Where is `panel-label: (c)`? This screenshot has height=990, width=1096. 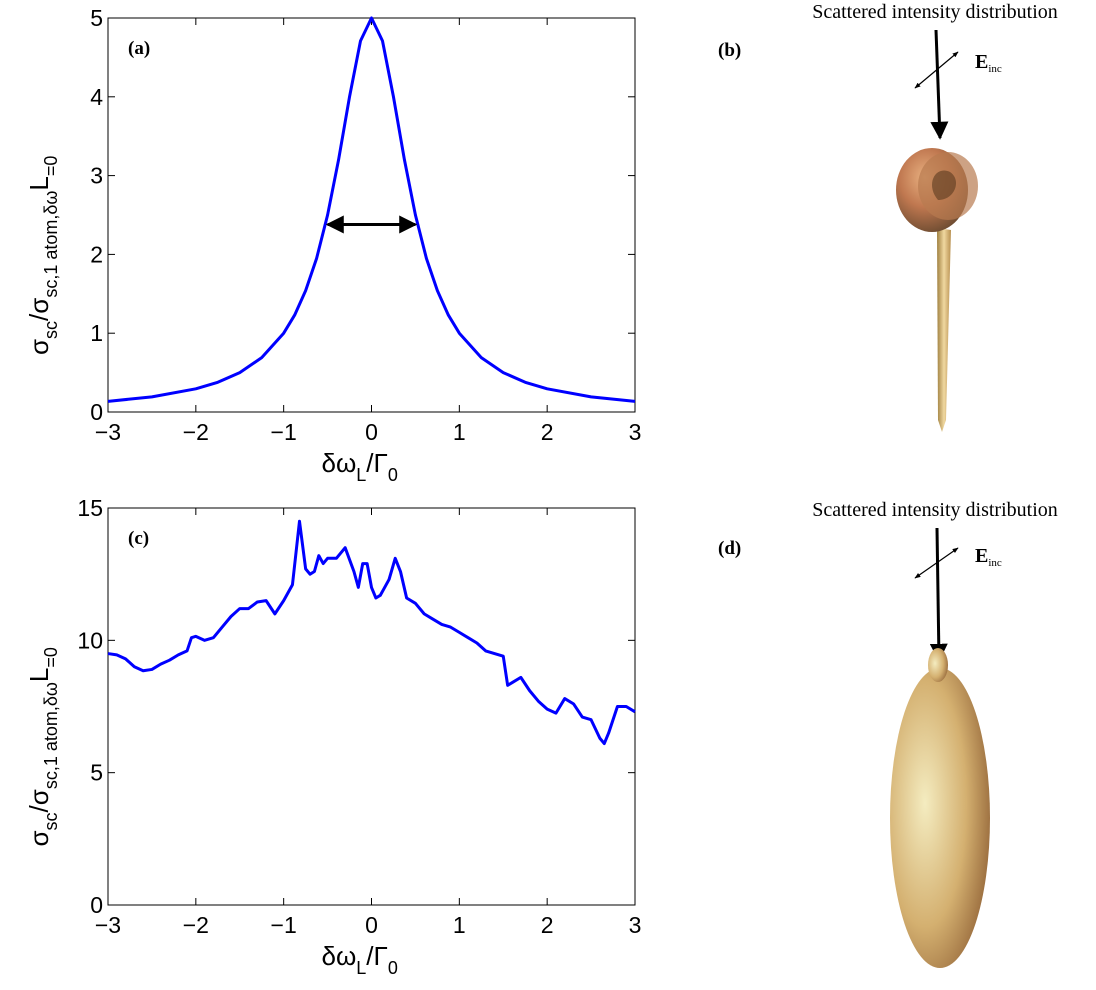 panel-label: (c) is located at coordinates (138, 538).